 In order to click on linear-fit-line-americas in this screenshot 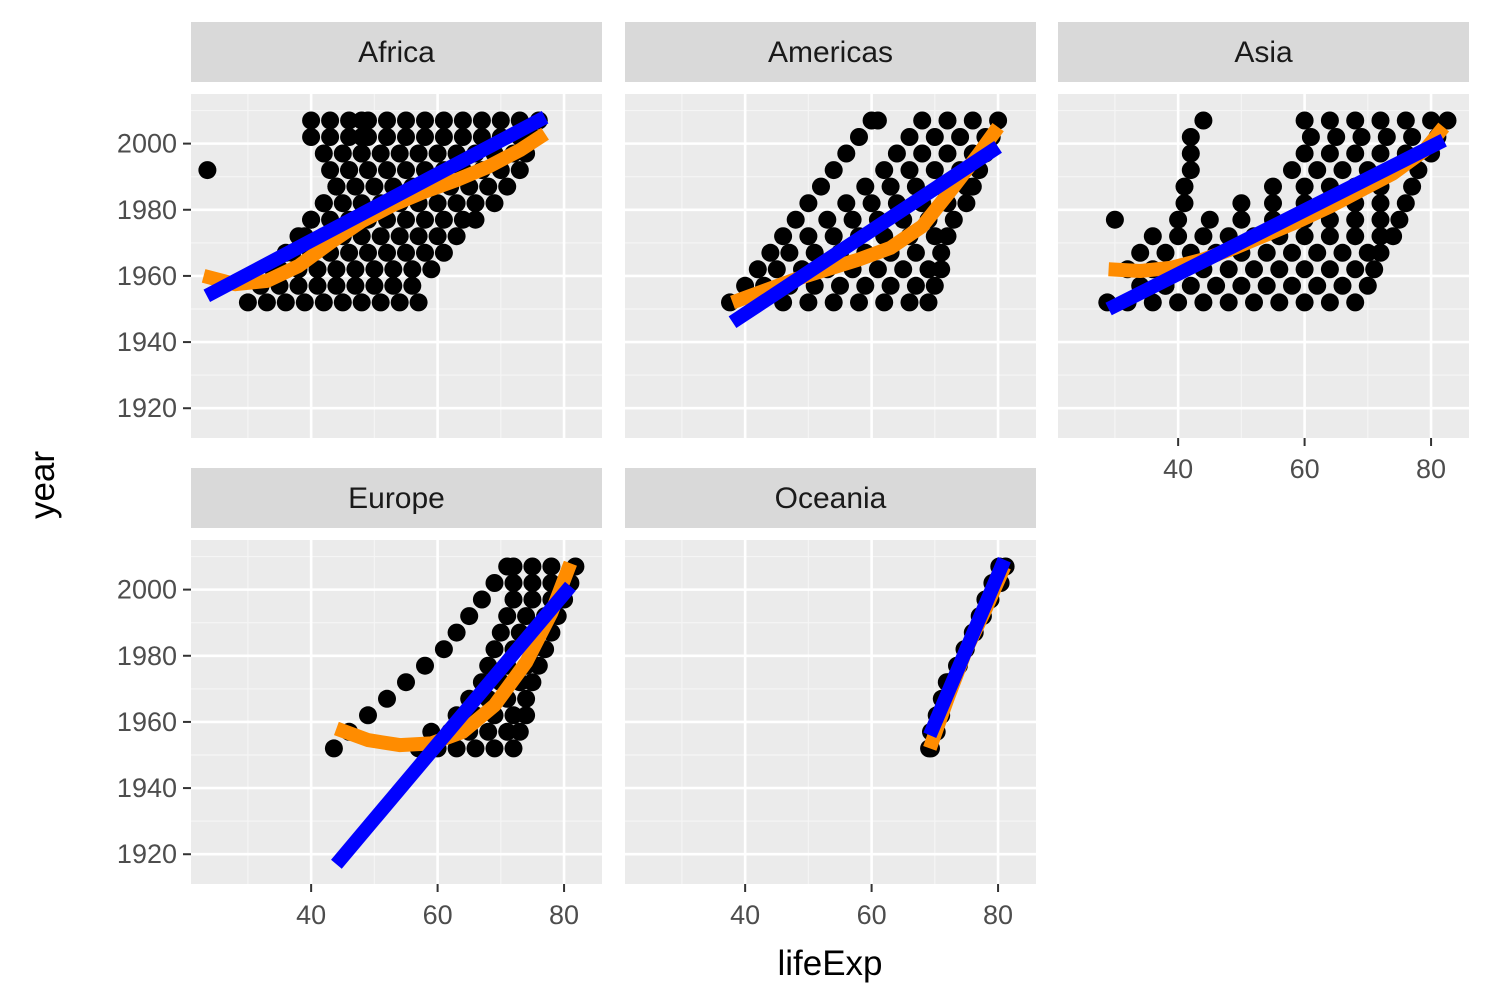, I will do `click(865, 235)`.